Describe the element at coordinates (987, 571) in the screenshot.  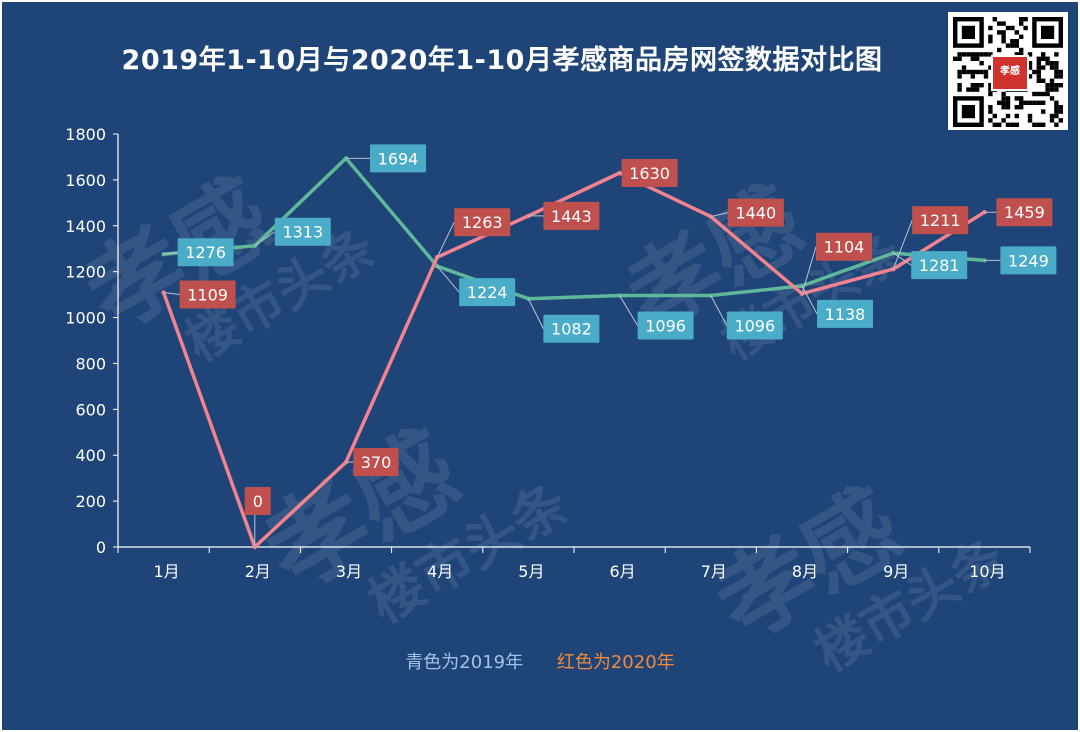
I see `x-tick-label: 10月` at that location.